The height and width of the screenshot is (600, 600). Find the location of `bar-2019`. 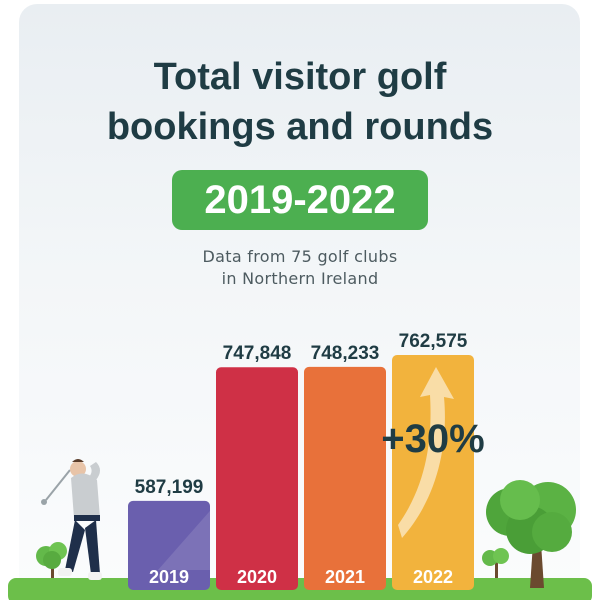

bar-2019 is located at coordinates (169, 545).